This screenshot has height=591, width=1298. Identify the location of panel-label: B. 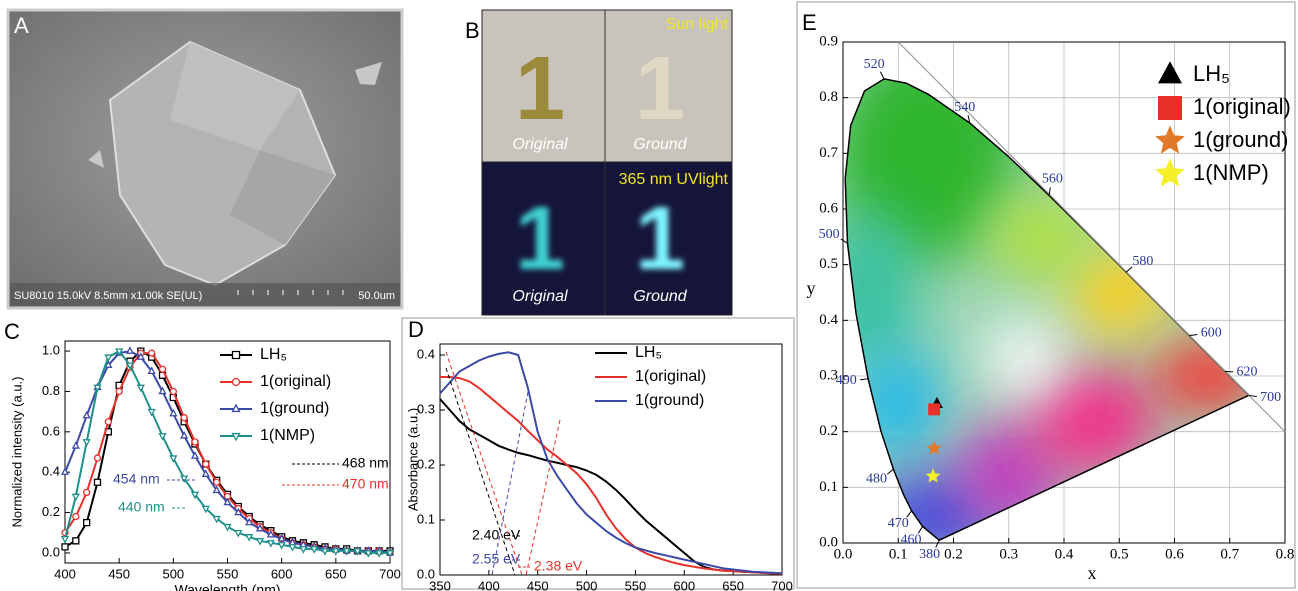
(472, 30).